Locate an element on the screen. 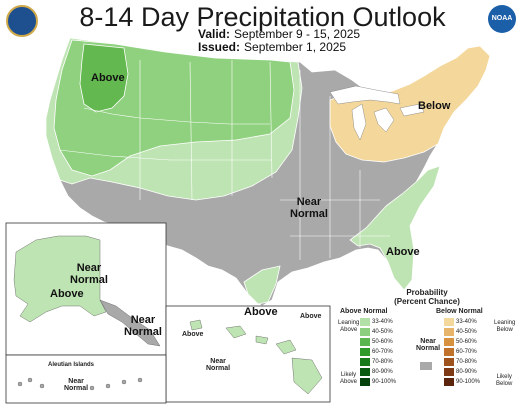 The width and height of the screenshot is (525, 410). cpc-logo is located at coordinates (22, 21).